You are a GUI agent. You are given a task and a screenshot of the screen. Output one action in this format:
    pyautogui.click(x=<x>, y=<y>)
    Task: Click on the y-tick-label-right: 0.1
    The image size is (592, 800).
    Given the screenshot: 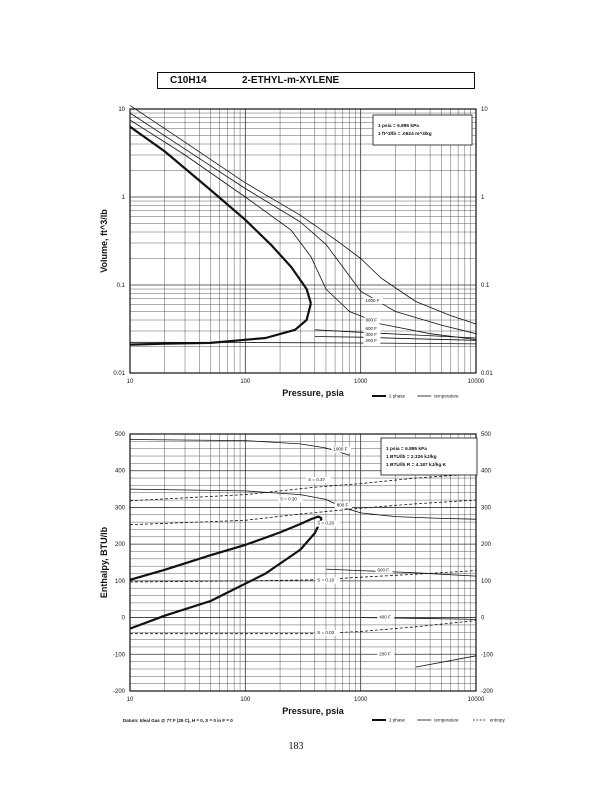 What is the action you would take?
    pyautogui.click(x=485, y=286)
    